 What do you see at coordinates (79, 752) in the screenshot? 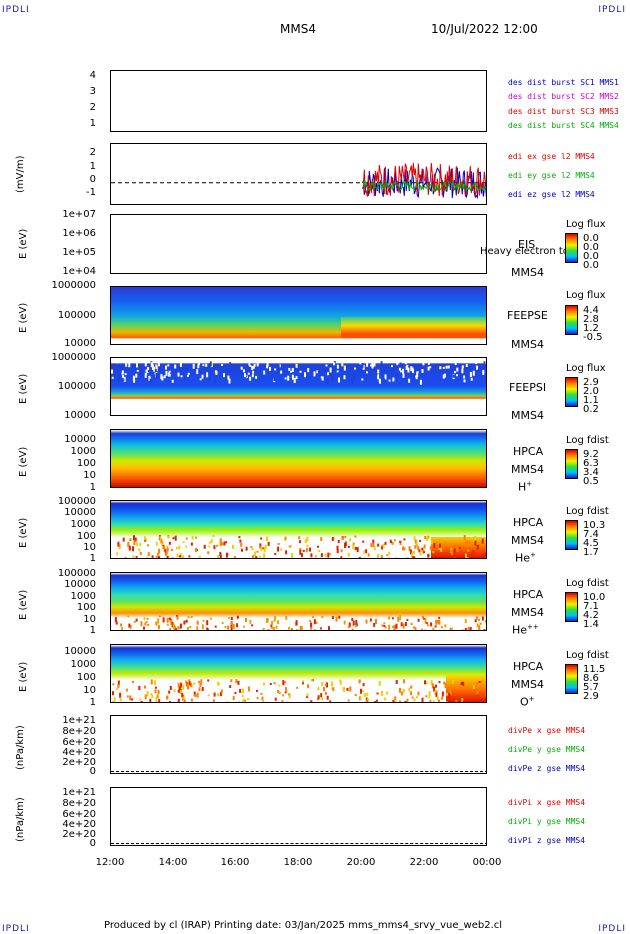
I see `y-tick: 4e+20` at bounding box center [79, 752].